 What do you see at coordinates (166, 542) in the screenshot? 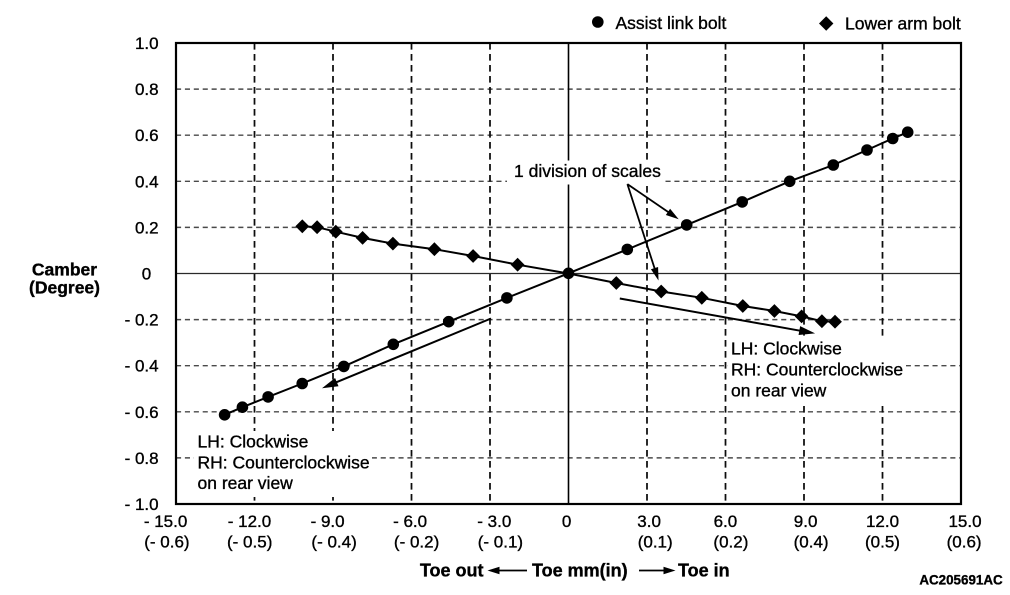
I see `svg-text: (- 0.6)` at bounding box center [166, 542].